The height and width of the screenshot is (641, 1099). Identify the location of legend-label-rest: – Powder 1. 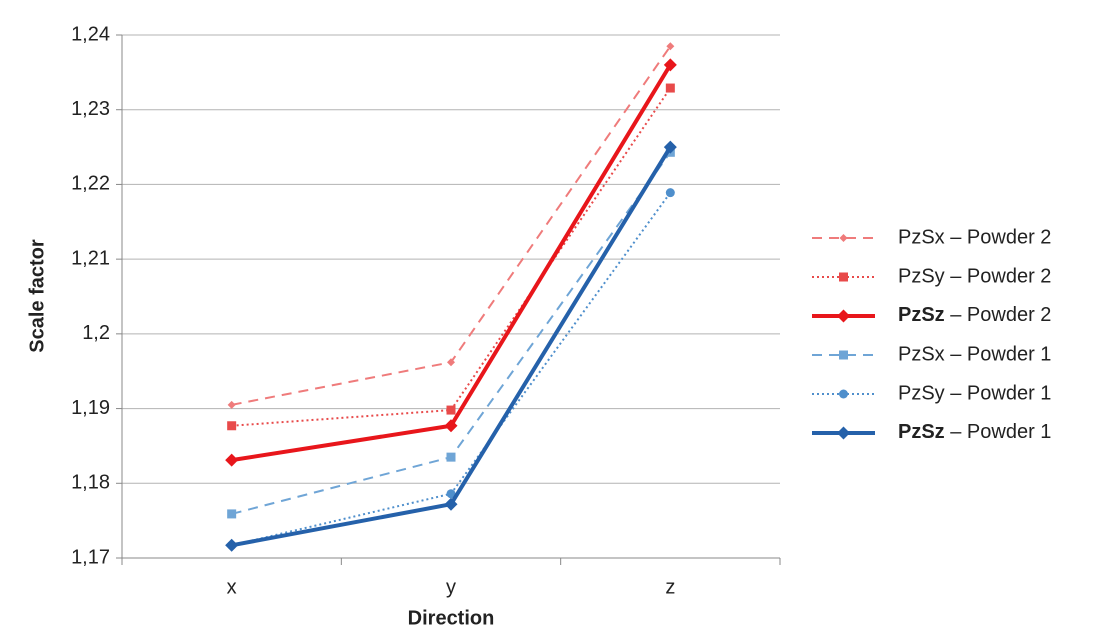
(998, 432).